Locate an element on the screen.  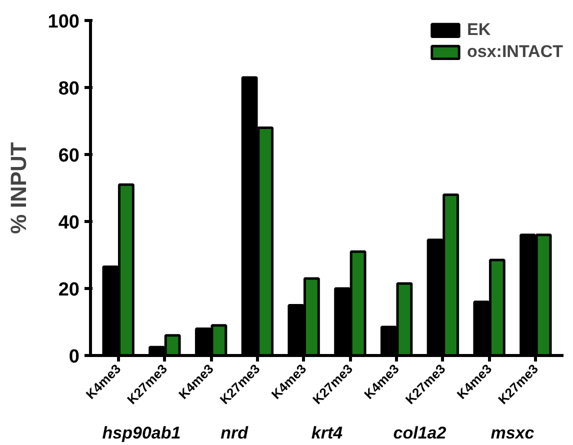
text: col1a2 is located at coordinates (420, 433).